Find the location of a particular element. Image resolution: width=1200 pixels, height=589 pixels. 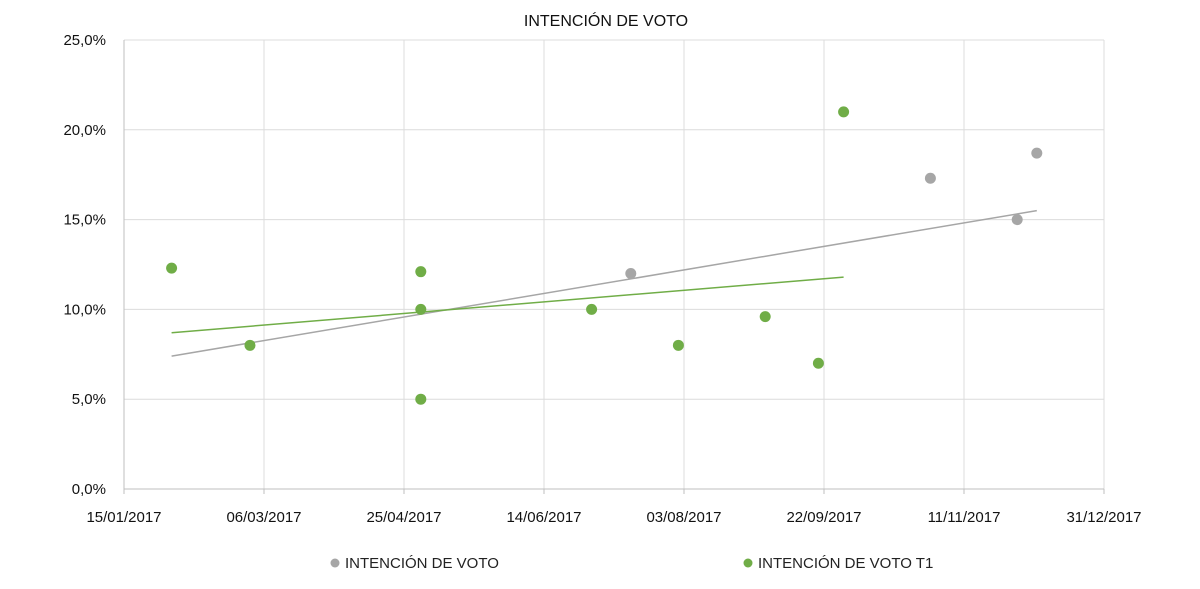

y-tick-label: 15,0% is located at coordinates (84, 220).